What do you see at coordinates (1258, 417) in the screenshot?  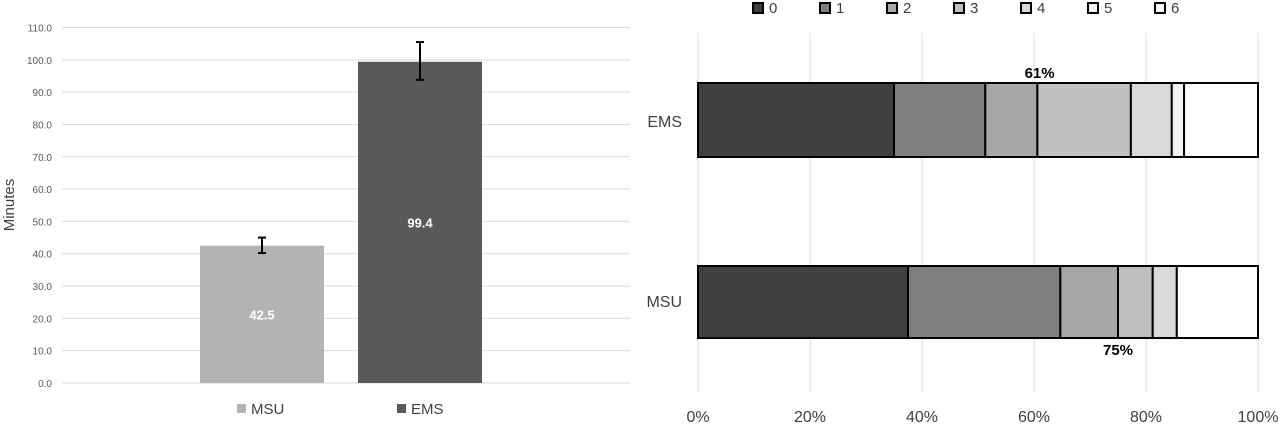 I see `x-tick-label: 100%` at bounding box center [1258, 417].